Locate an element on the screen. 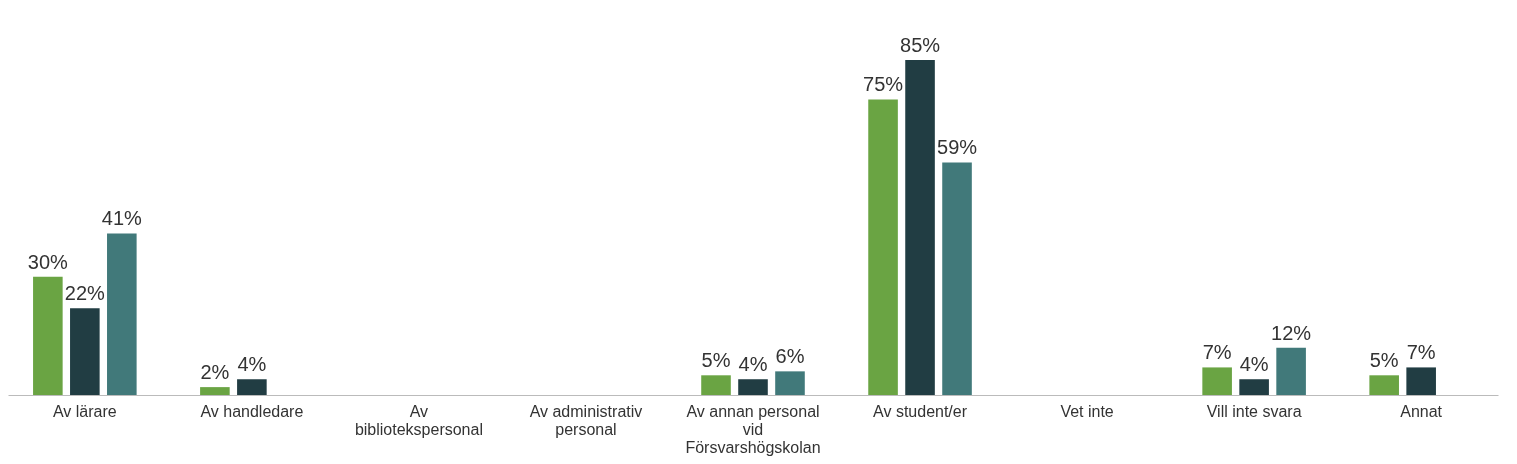 The width and height of the screenshot is (1517, 464). x-tick-label: Av student/er is located at coordinates (920, 411).